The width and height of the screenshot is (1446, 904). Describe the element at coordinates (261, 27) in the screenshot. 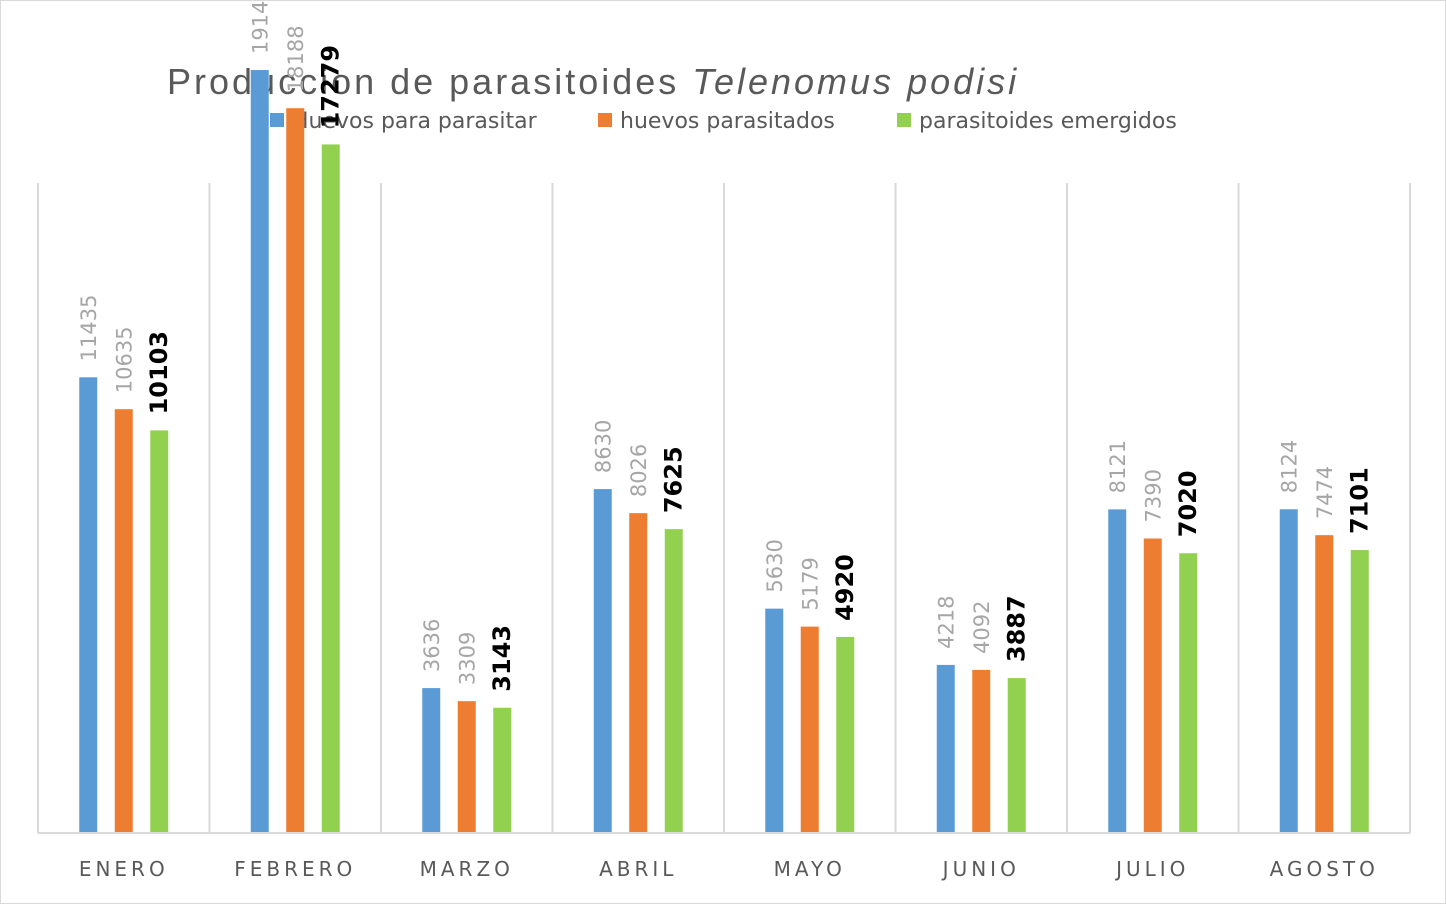

I see `value-label-febrero-series-1: 19146` at that location.